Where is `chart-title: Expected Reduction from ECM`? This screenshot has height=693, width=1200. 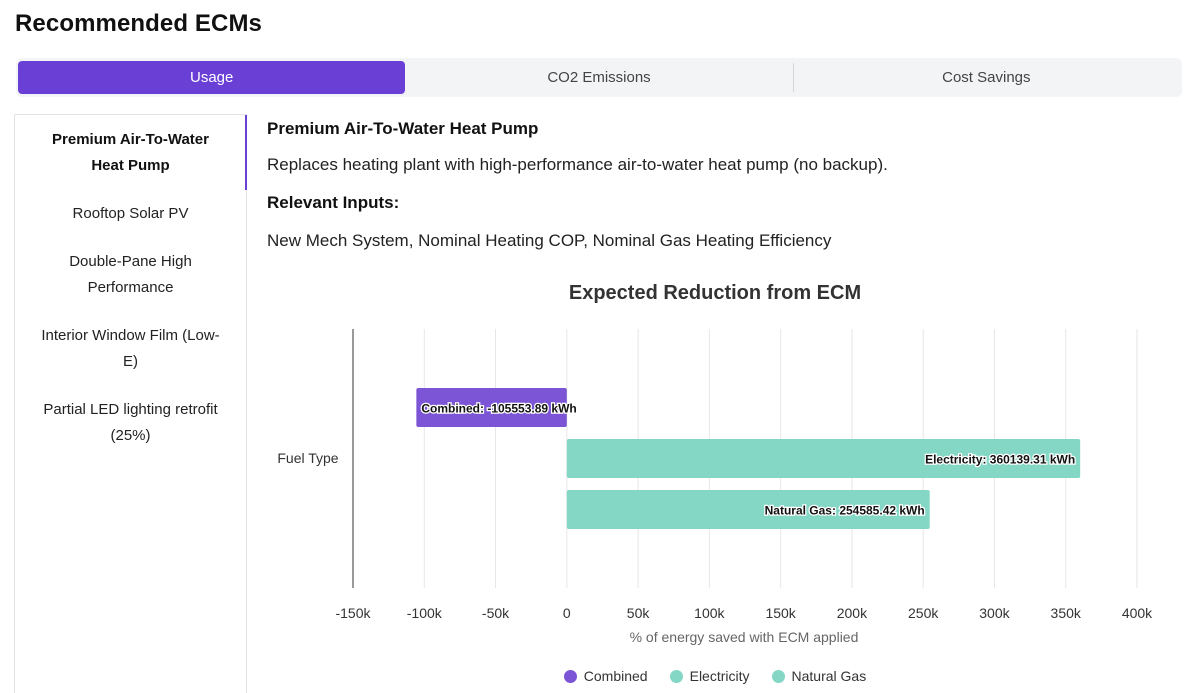
chart-title: Expected Reduction from ECM is located at coordinates (715, 293).